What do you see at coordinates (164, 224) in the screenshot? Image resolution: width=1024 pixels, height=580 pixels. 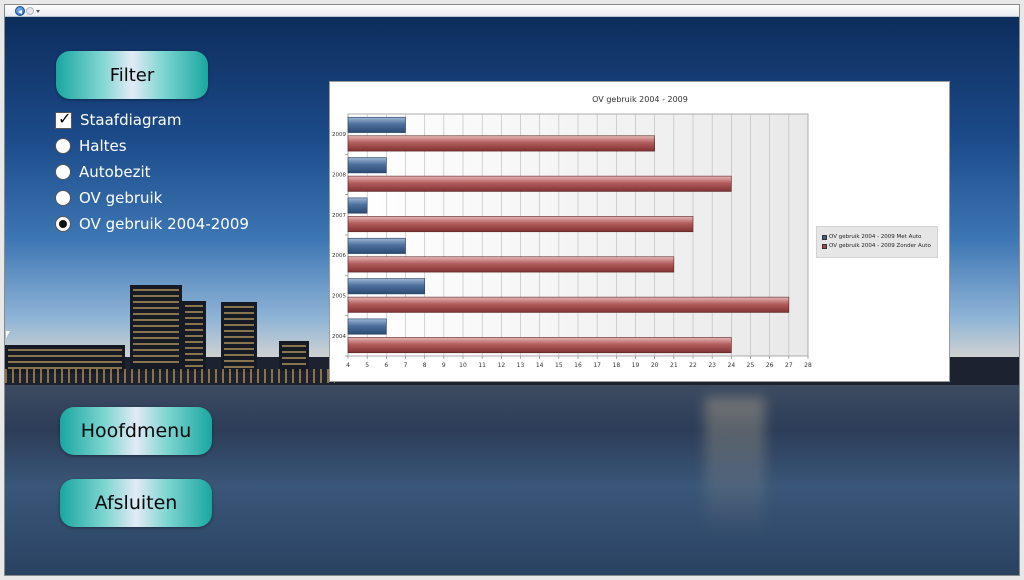 I see `option-label: OV gebruik 2004-2009` at bounding box center [164, 224].